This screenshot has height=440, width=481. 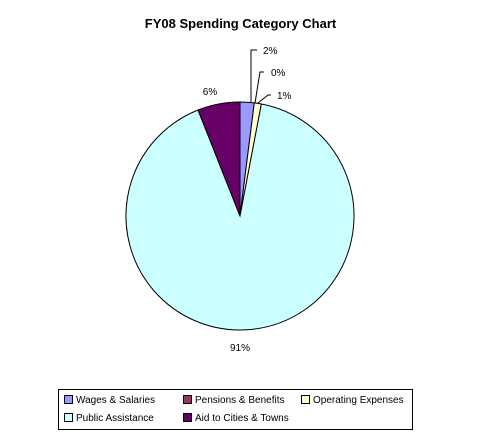 What do you see at coordinates (264, 99) in the screenshot?
I see `leader-line-operating` at bounding box center [264, 99].